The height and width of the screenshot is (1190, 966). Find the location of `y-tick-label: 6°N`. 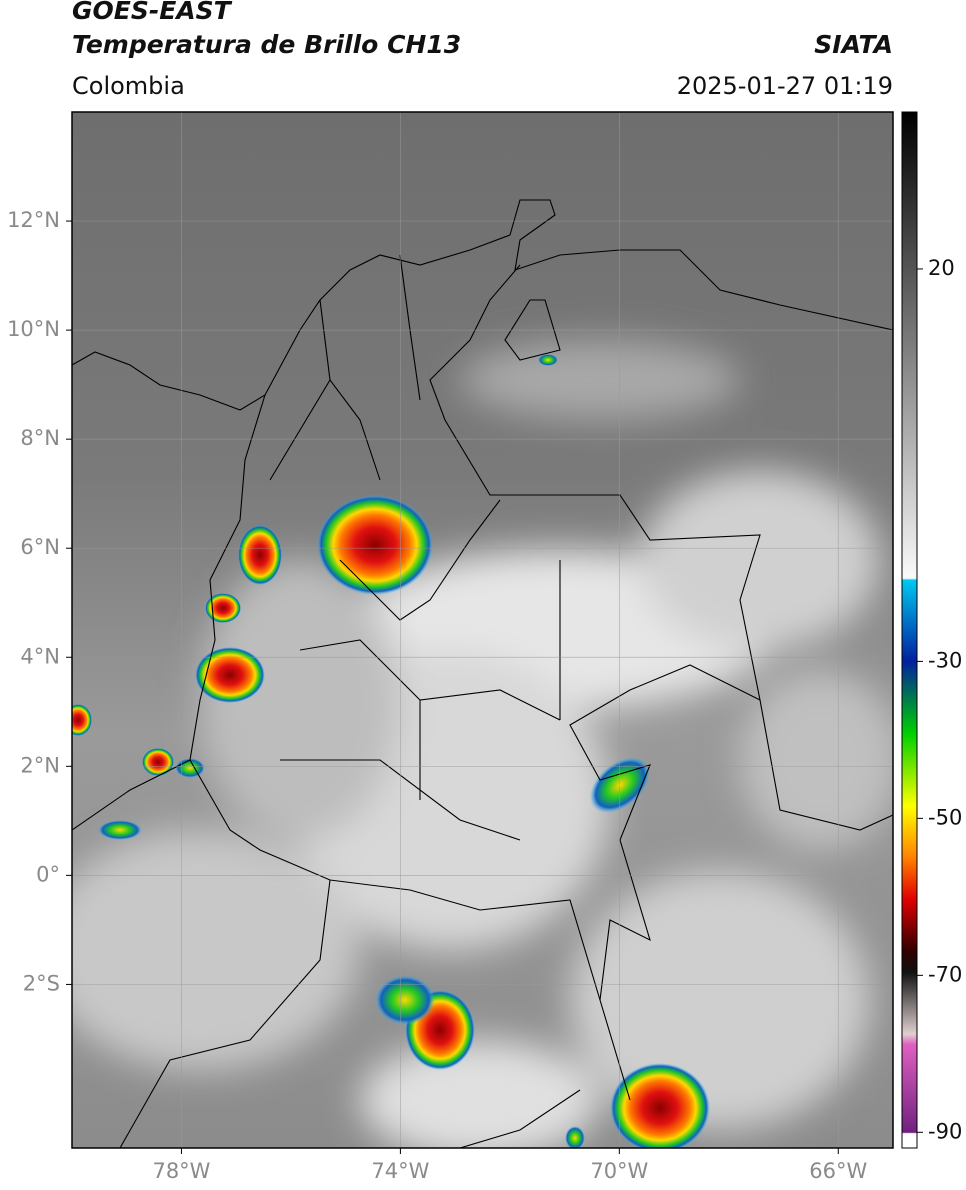

y-tick-label: 6°N is located at coordinates (40, 547).